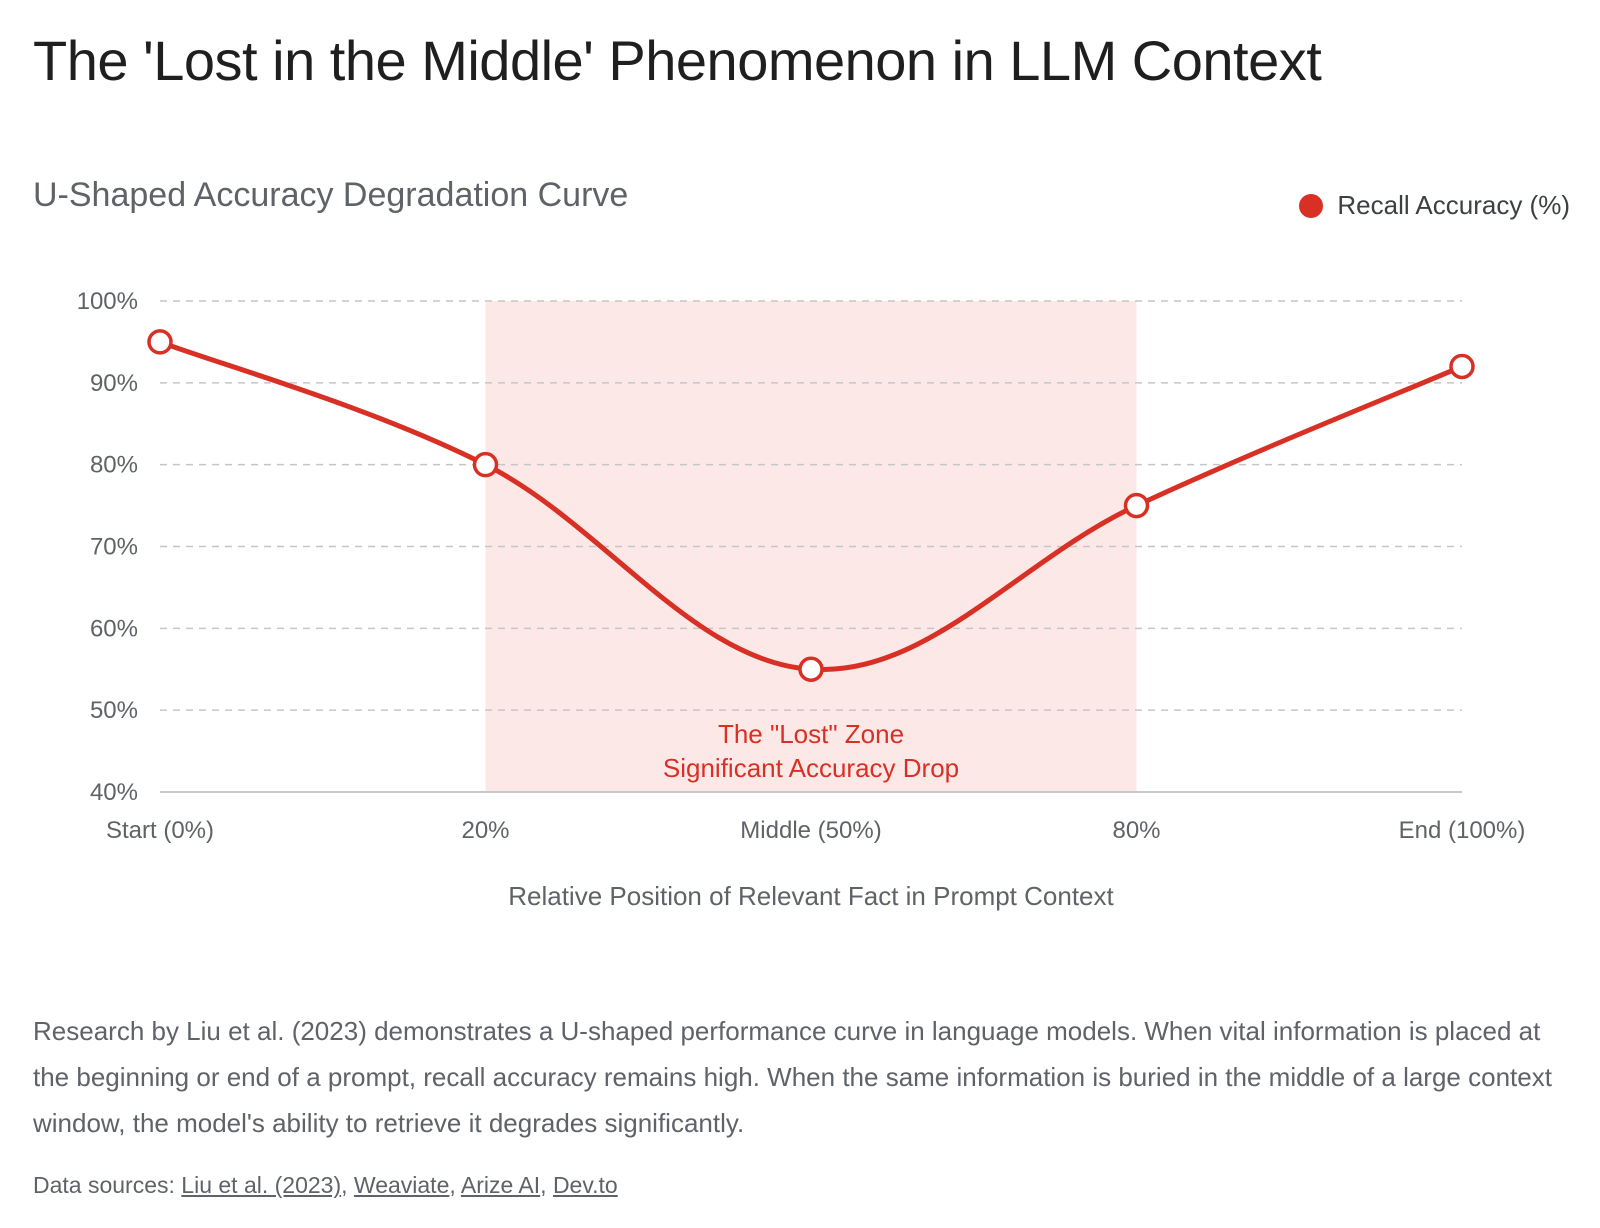 The image size is (1600, 1228). I want to click on y-tick-label: 60%, so click(114, 628).